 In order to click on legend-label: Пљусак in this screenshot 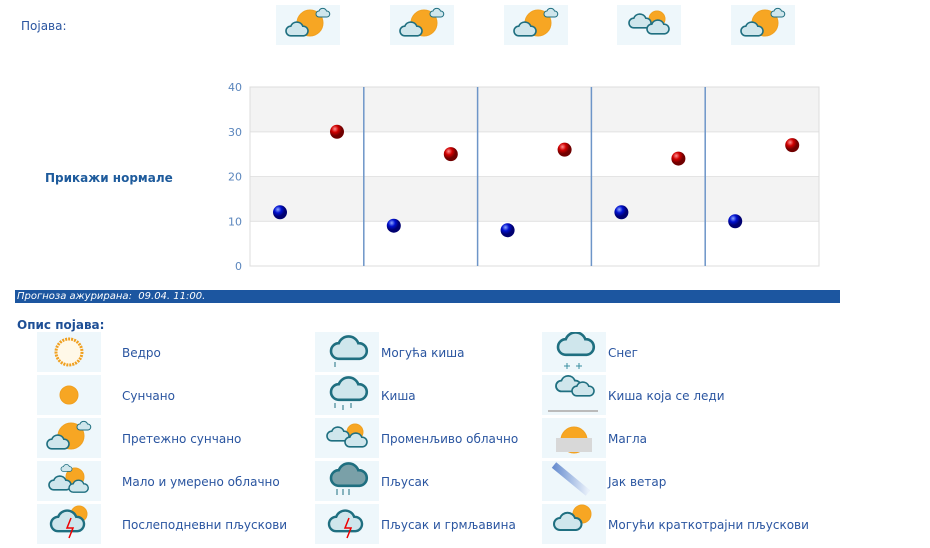, I will do `click(405, 482)`.